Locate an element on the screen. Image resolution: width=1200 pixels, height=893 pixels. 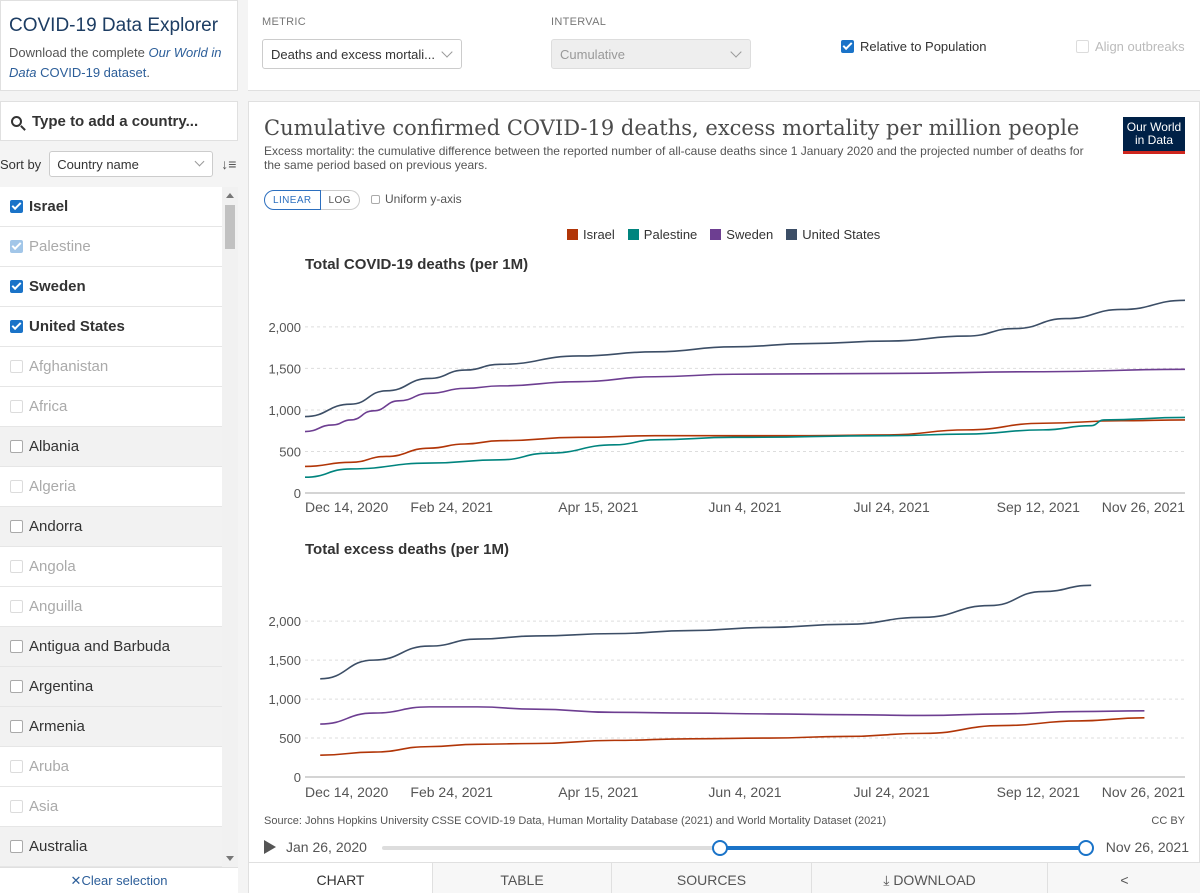
license-link: CC BY is located at coordinates (1168, 821).